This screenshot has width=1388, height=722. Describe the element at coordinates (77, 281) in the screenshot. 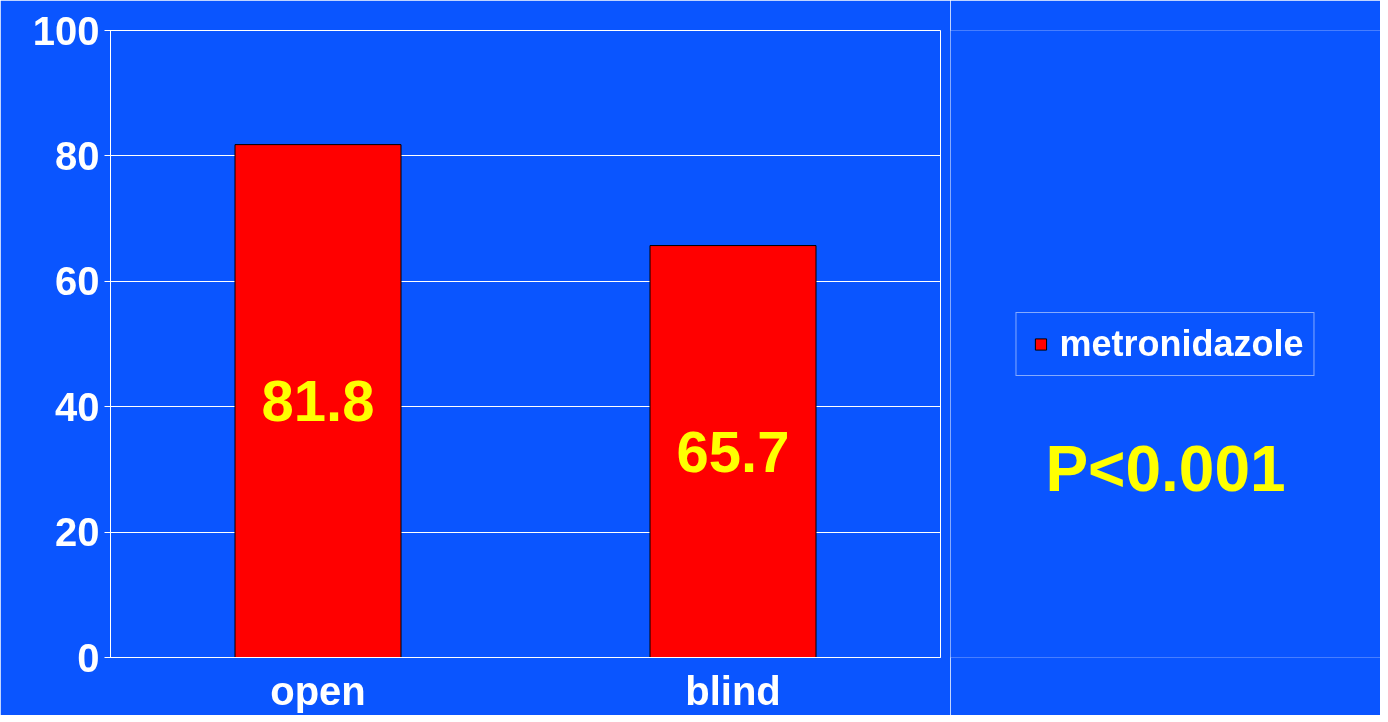

I see `y-tick-label: 60` at that location.